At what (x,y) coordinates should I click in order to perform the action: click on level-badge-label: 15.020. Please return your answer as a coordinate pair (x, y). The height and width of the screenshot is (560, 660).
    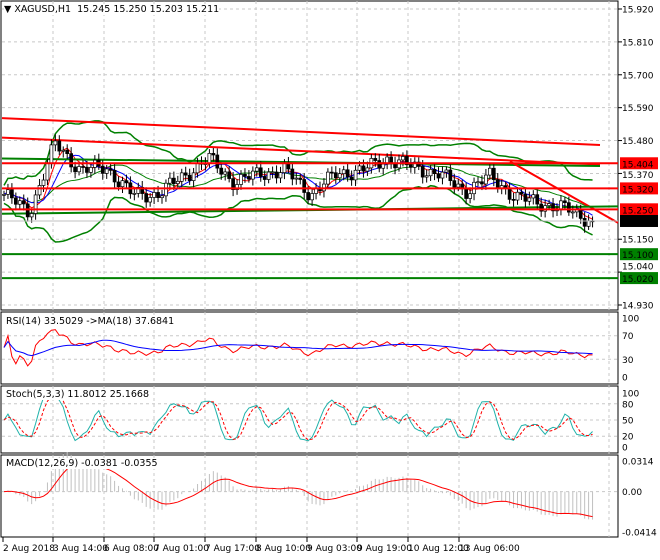
    Looking at the image, I should click on (638, 280).